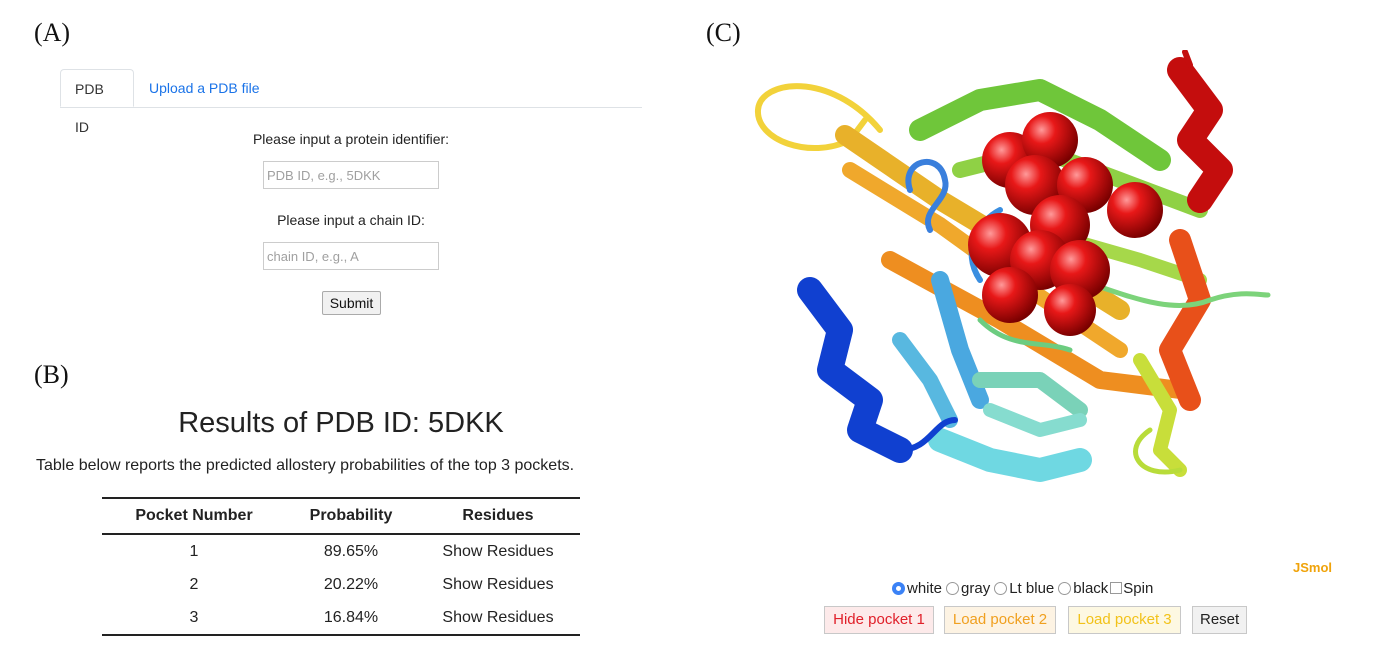  What do you see at coordinates (351, 220) in the screenshot?
I see `chain-id-label: Please input a chain ID:` at bounding box center [351, 220].